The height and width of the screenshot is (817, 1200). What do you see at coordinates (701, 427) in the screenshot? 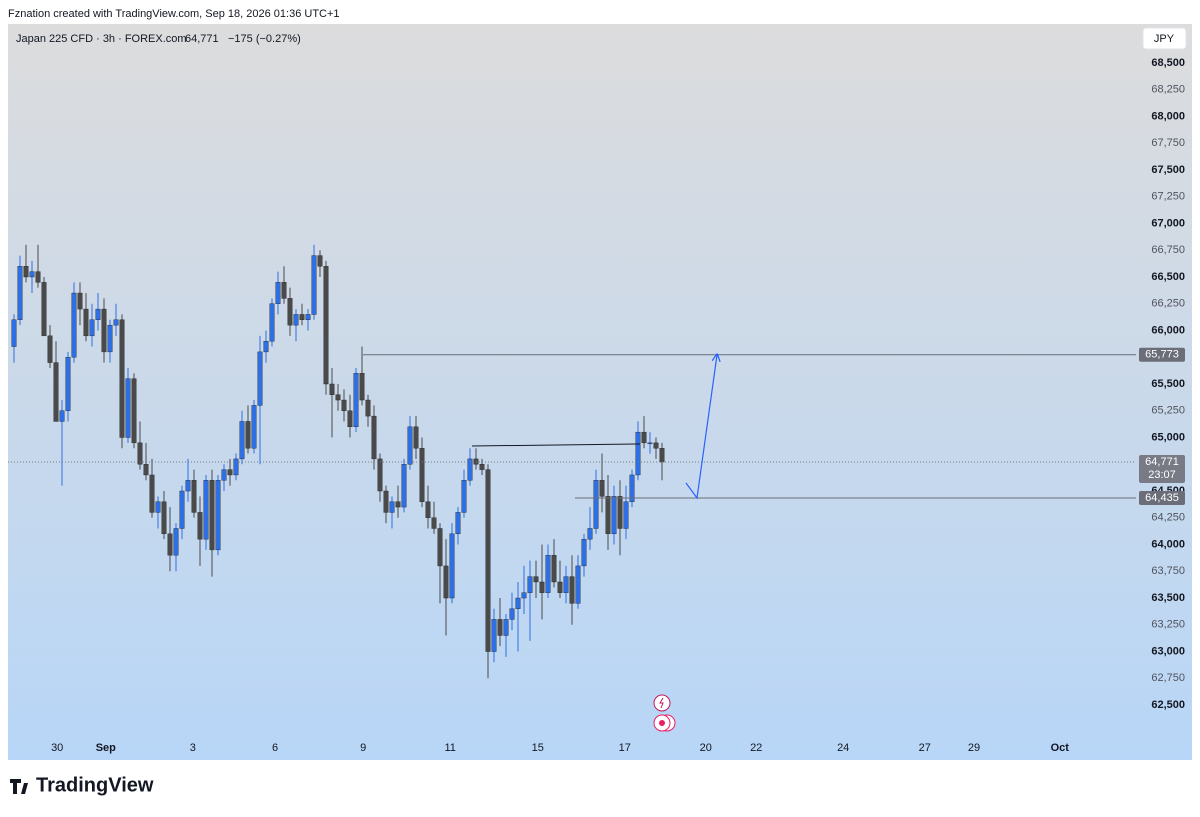
I see `projection-arrow` at bounding box center [701, 427].